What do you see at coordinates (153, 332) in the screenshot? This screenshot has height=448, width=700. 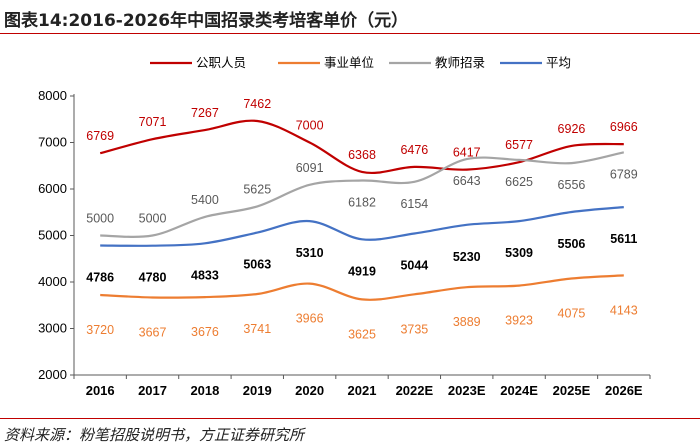 I see `data-label: 3667` at bounding box center [153, 332].